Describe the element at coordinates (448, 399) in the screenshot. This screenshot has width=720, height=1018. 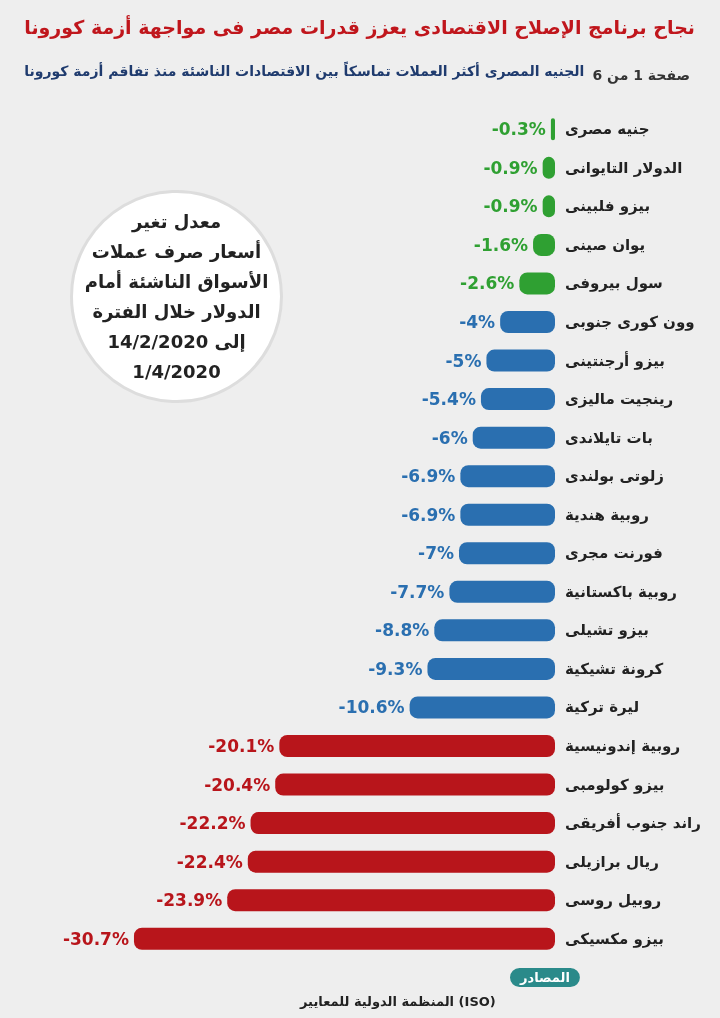
I see `data-label: -5.4%` at that location.